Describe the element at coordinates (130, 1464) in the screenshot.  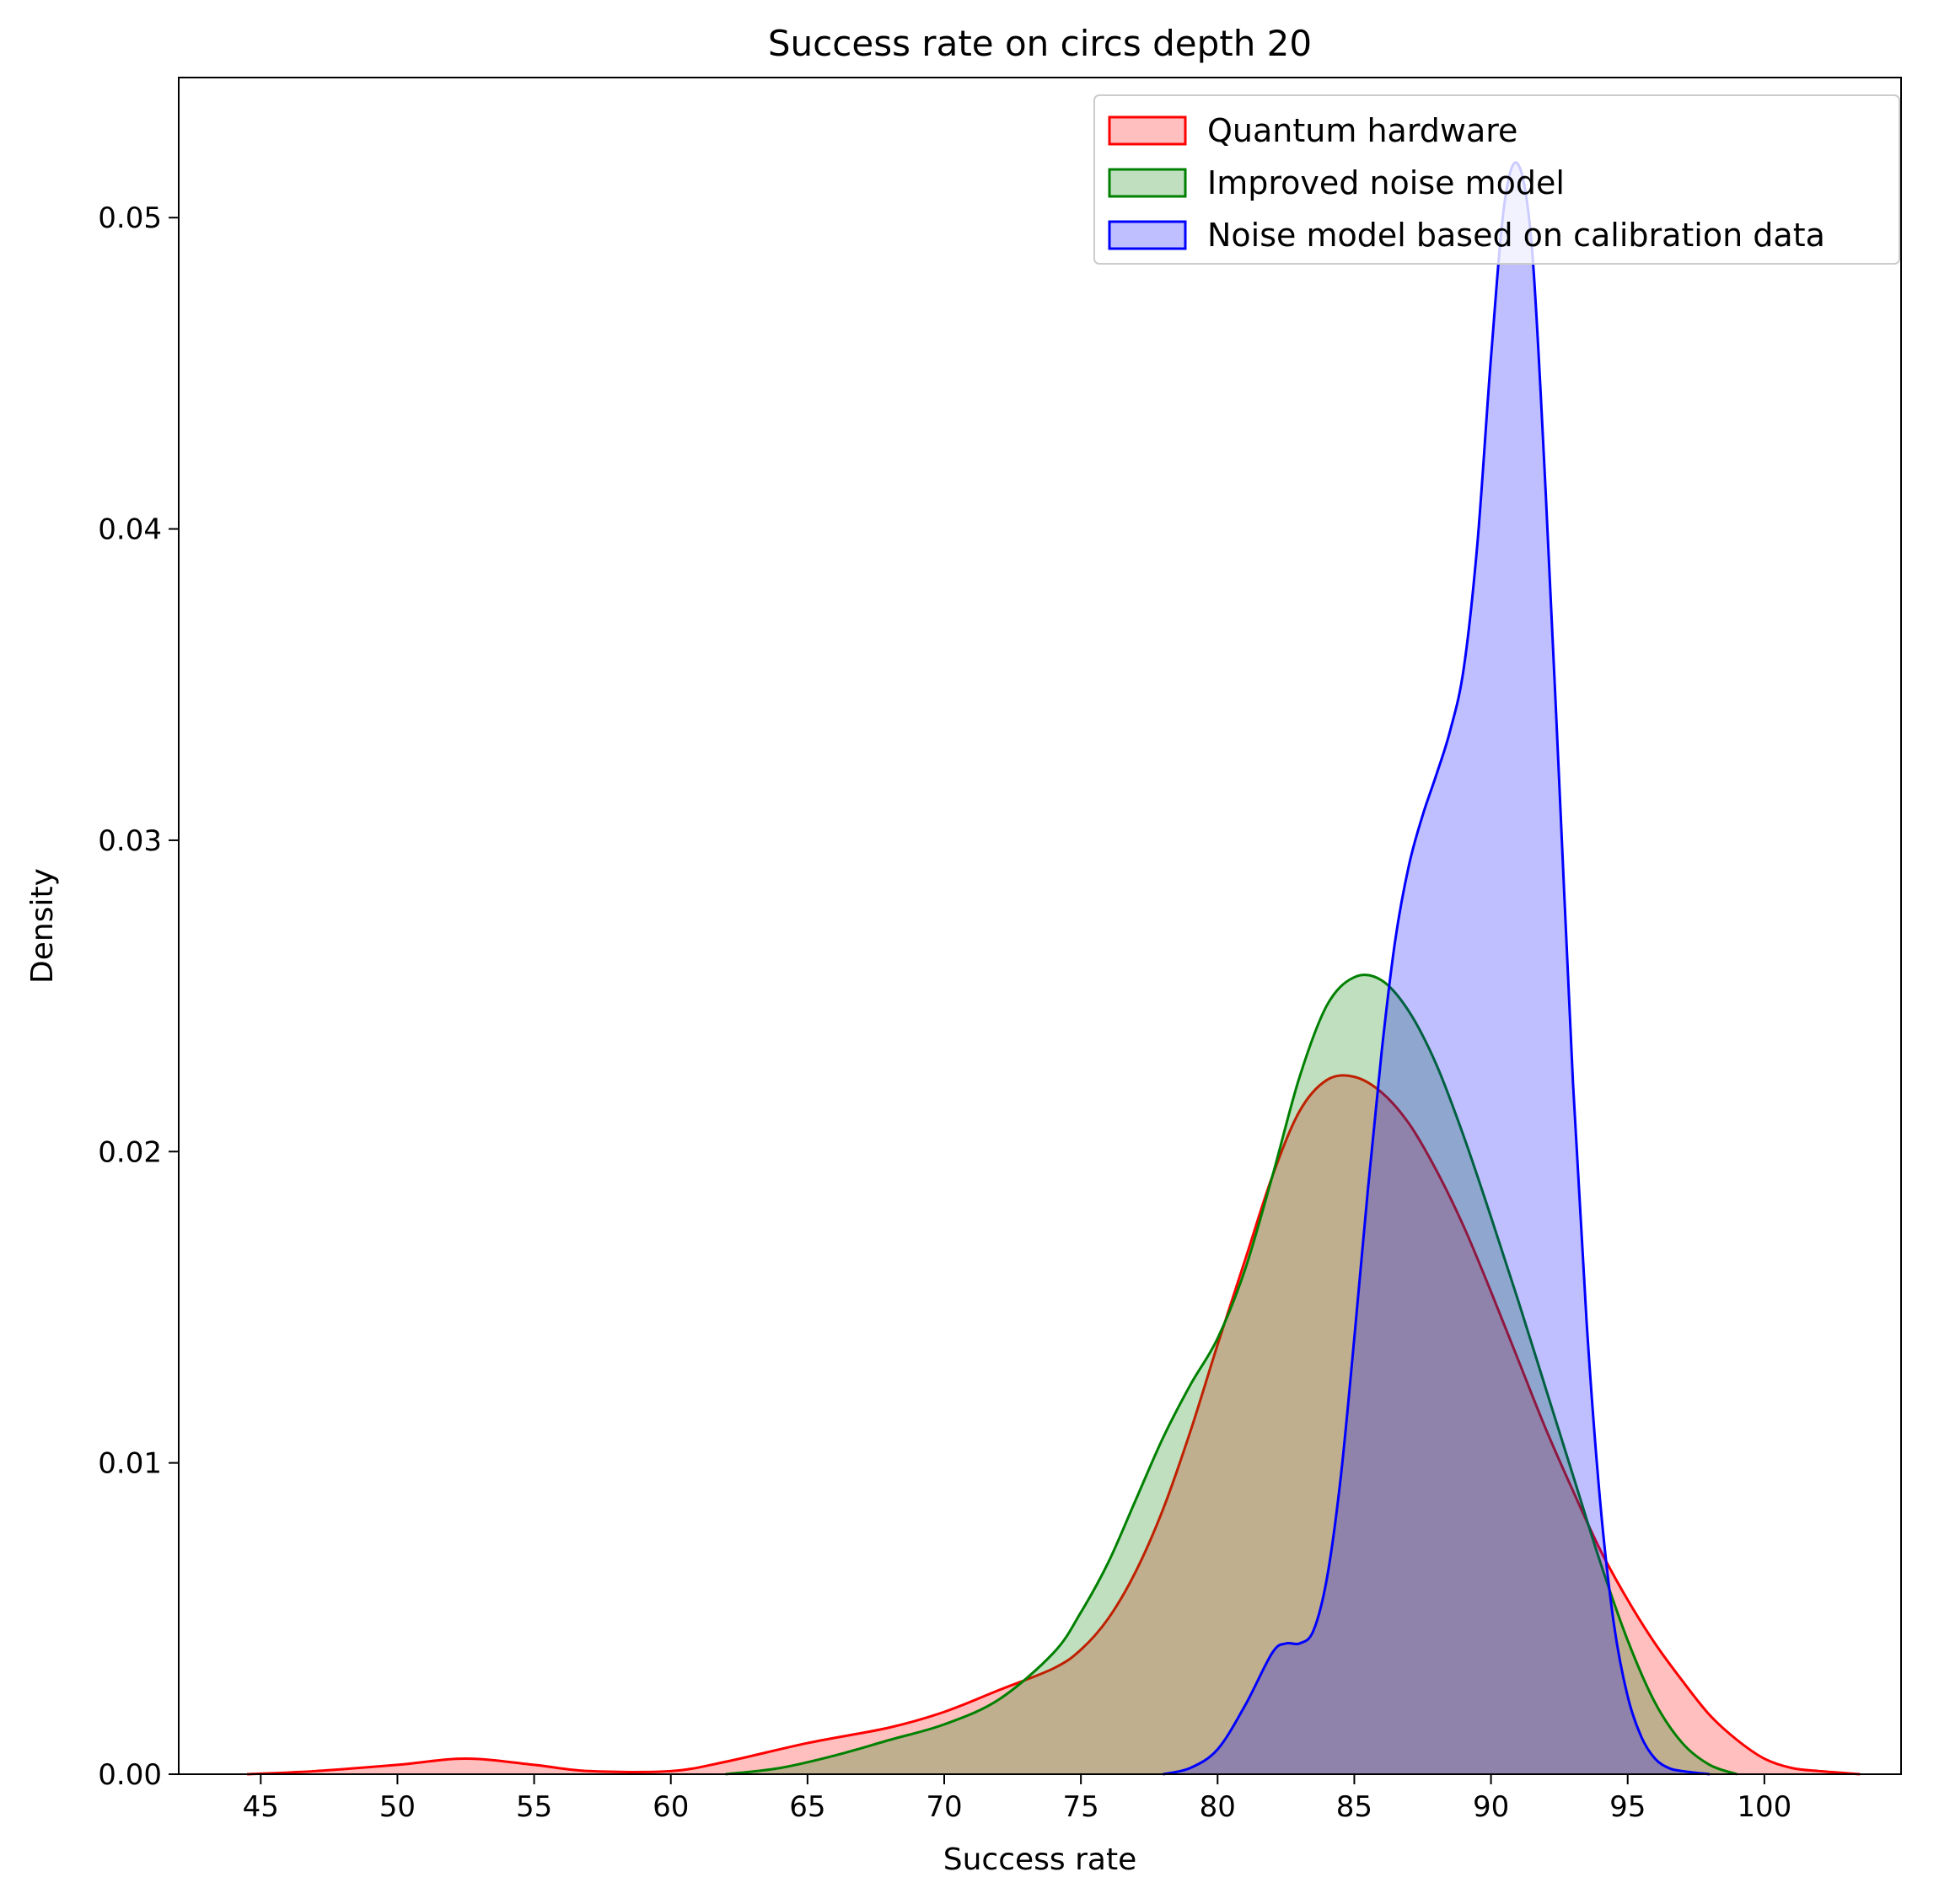
I see `y-tick-label: 0.01` at that location.